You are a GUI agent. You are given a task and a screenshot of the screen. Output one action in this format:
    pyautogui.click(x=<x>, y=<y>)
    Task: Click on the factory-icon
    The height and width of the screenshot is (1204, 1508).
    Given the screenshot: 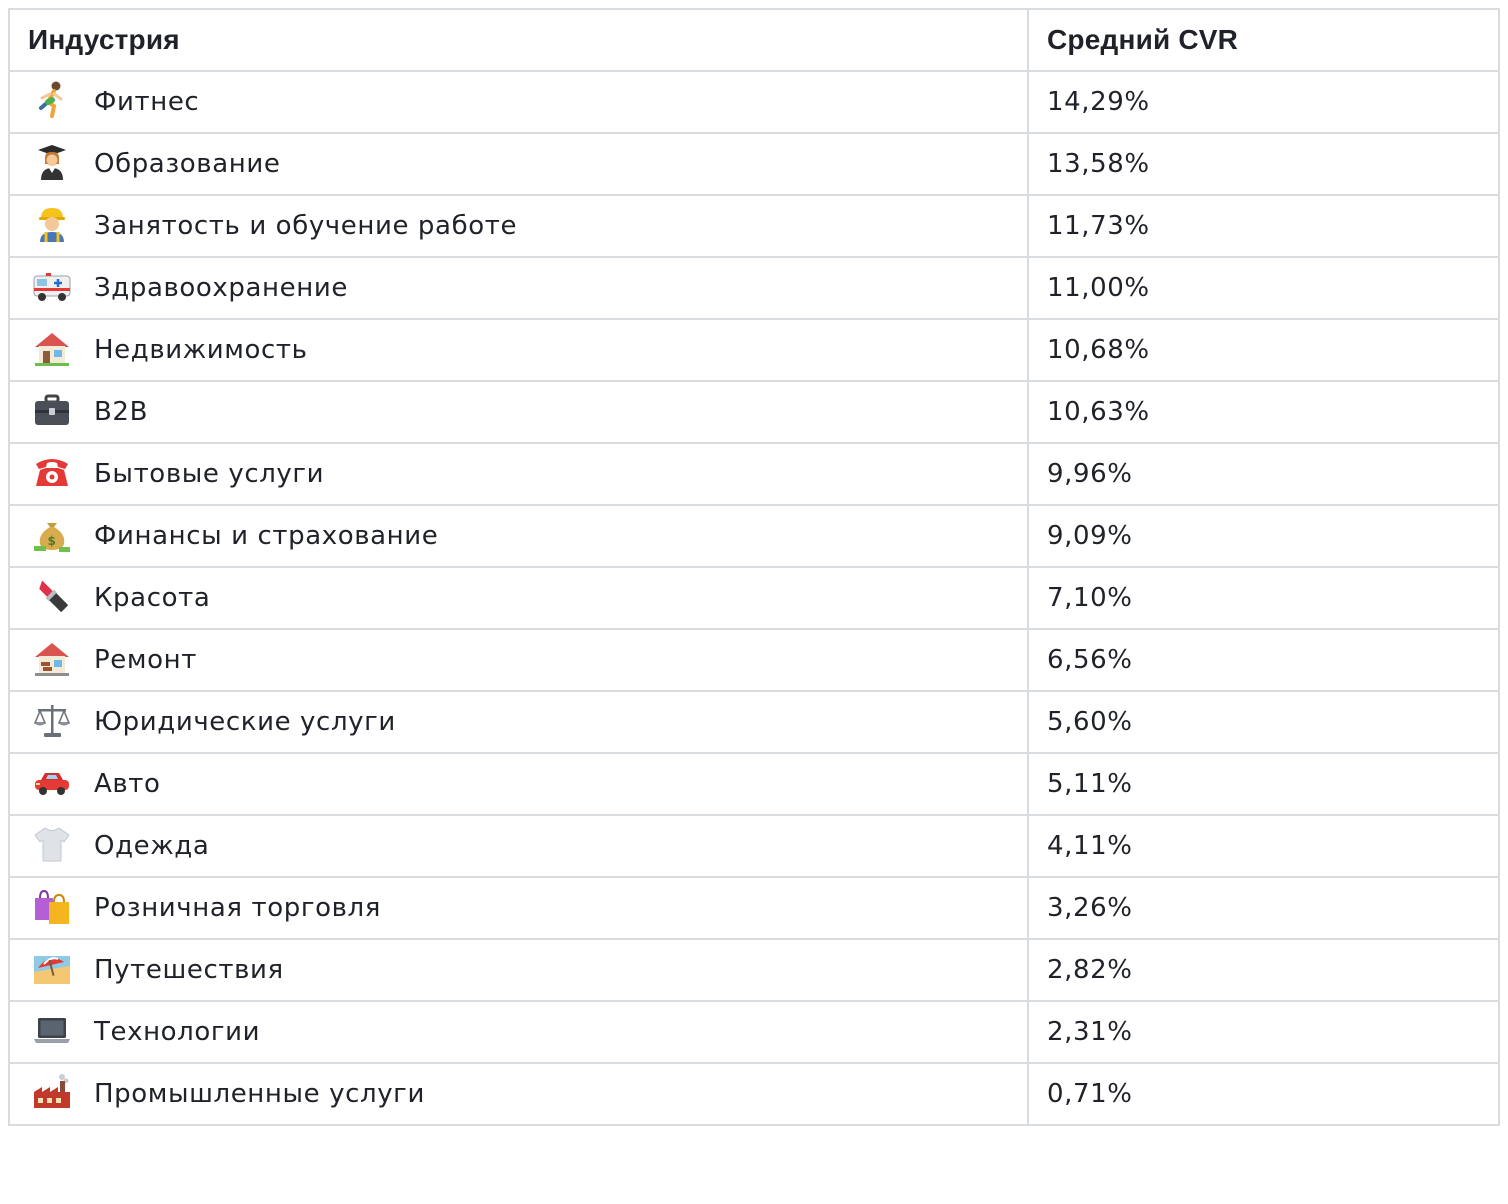 What is the action you would take?
    pyautogui.click(x=52, y=1092)
    